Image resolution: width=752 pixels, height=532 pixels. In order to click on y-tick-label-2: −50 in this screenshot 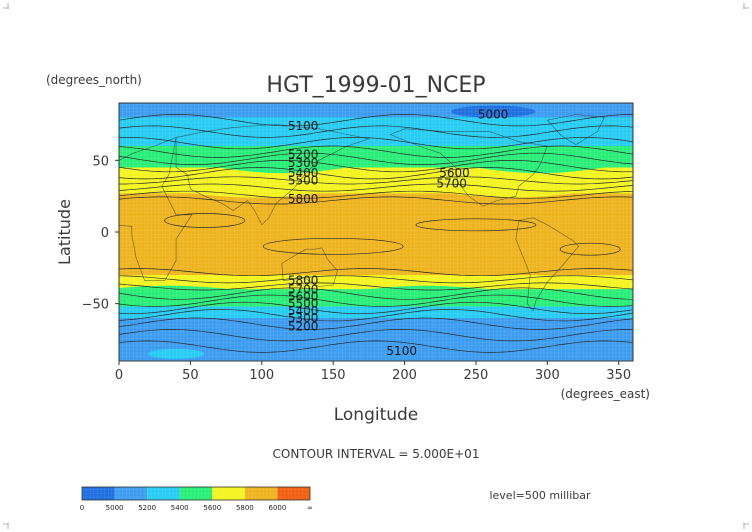, I will do `click(95, 305)`.